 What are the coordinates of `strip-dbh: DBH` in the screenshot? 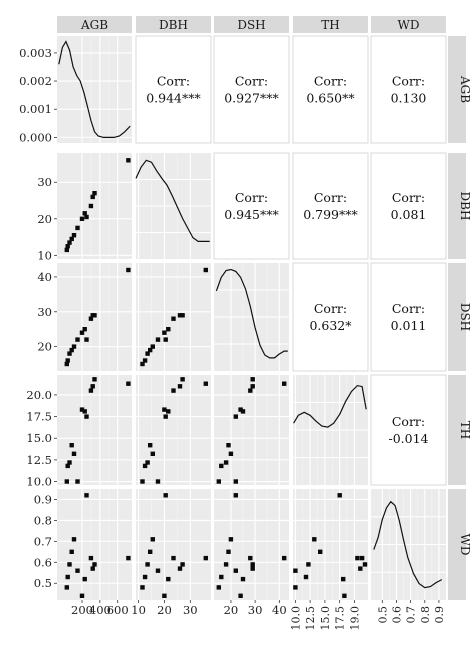 It's located at (173, 24).